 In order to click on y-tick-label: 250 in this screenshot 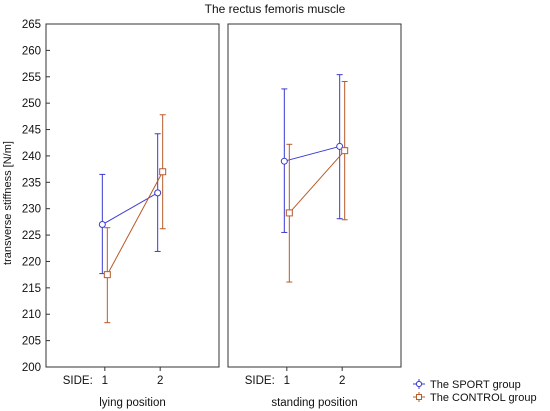, I will do `click(31, 104)`.